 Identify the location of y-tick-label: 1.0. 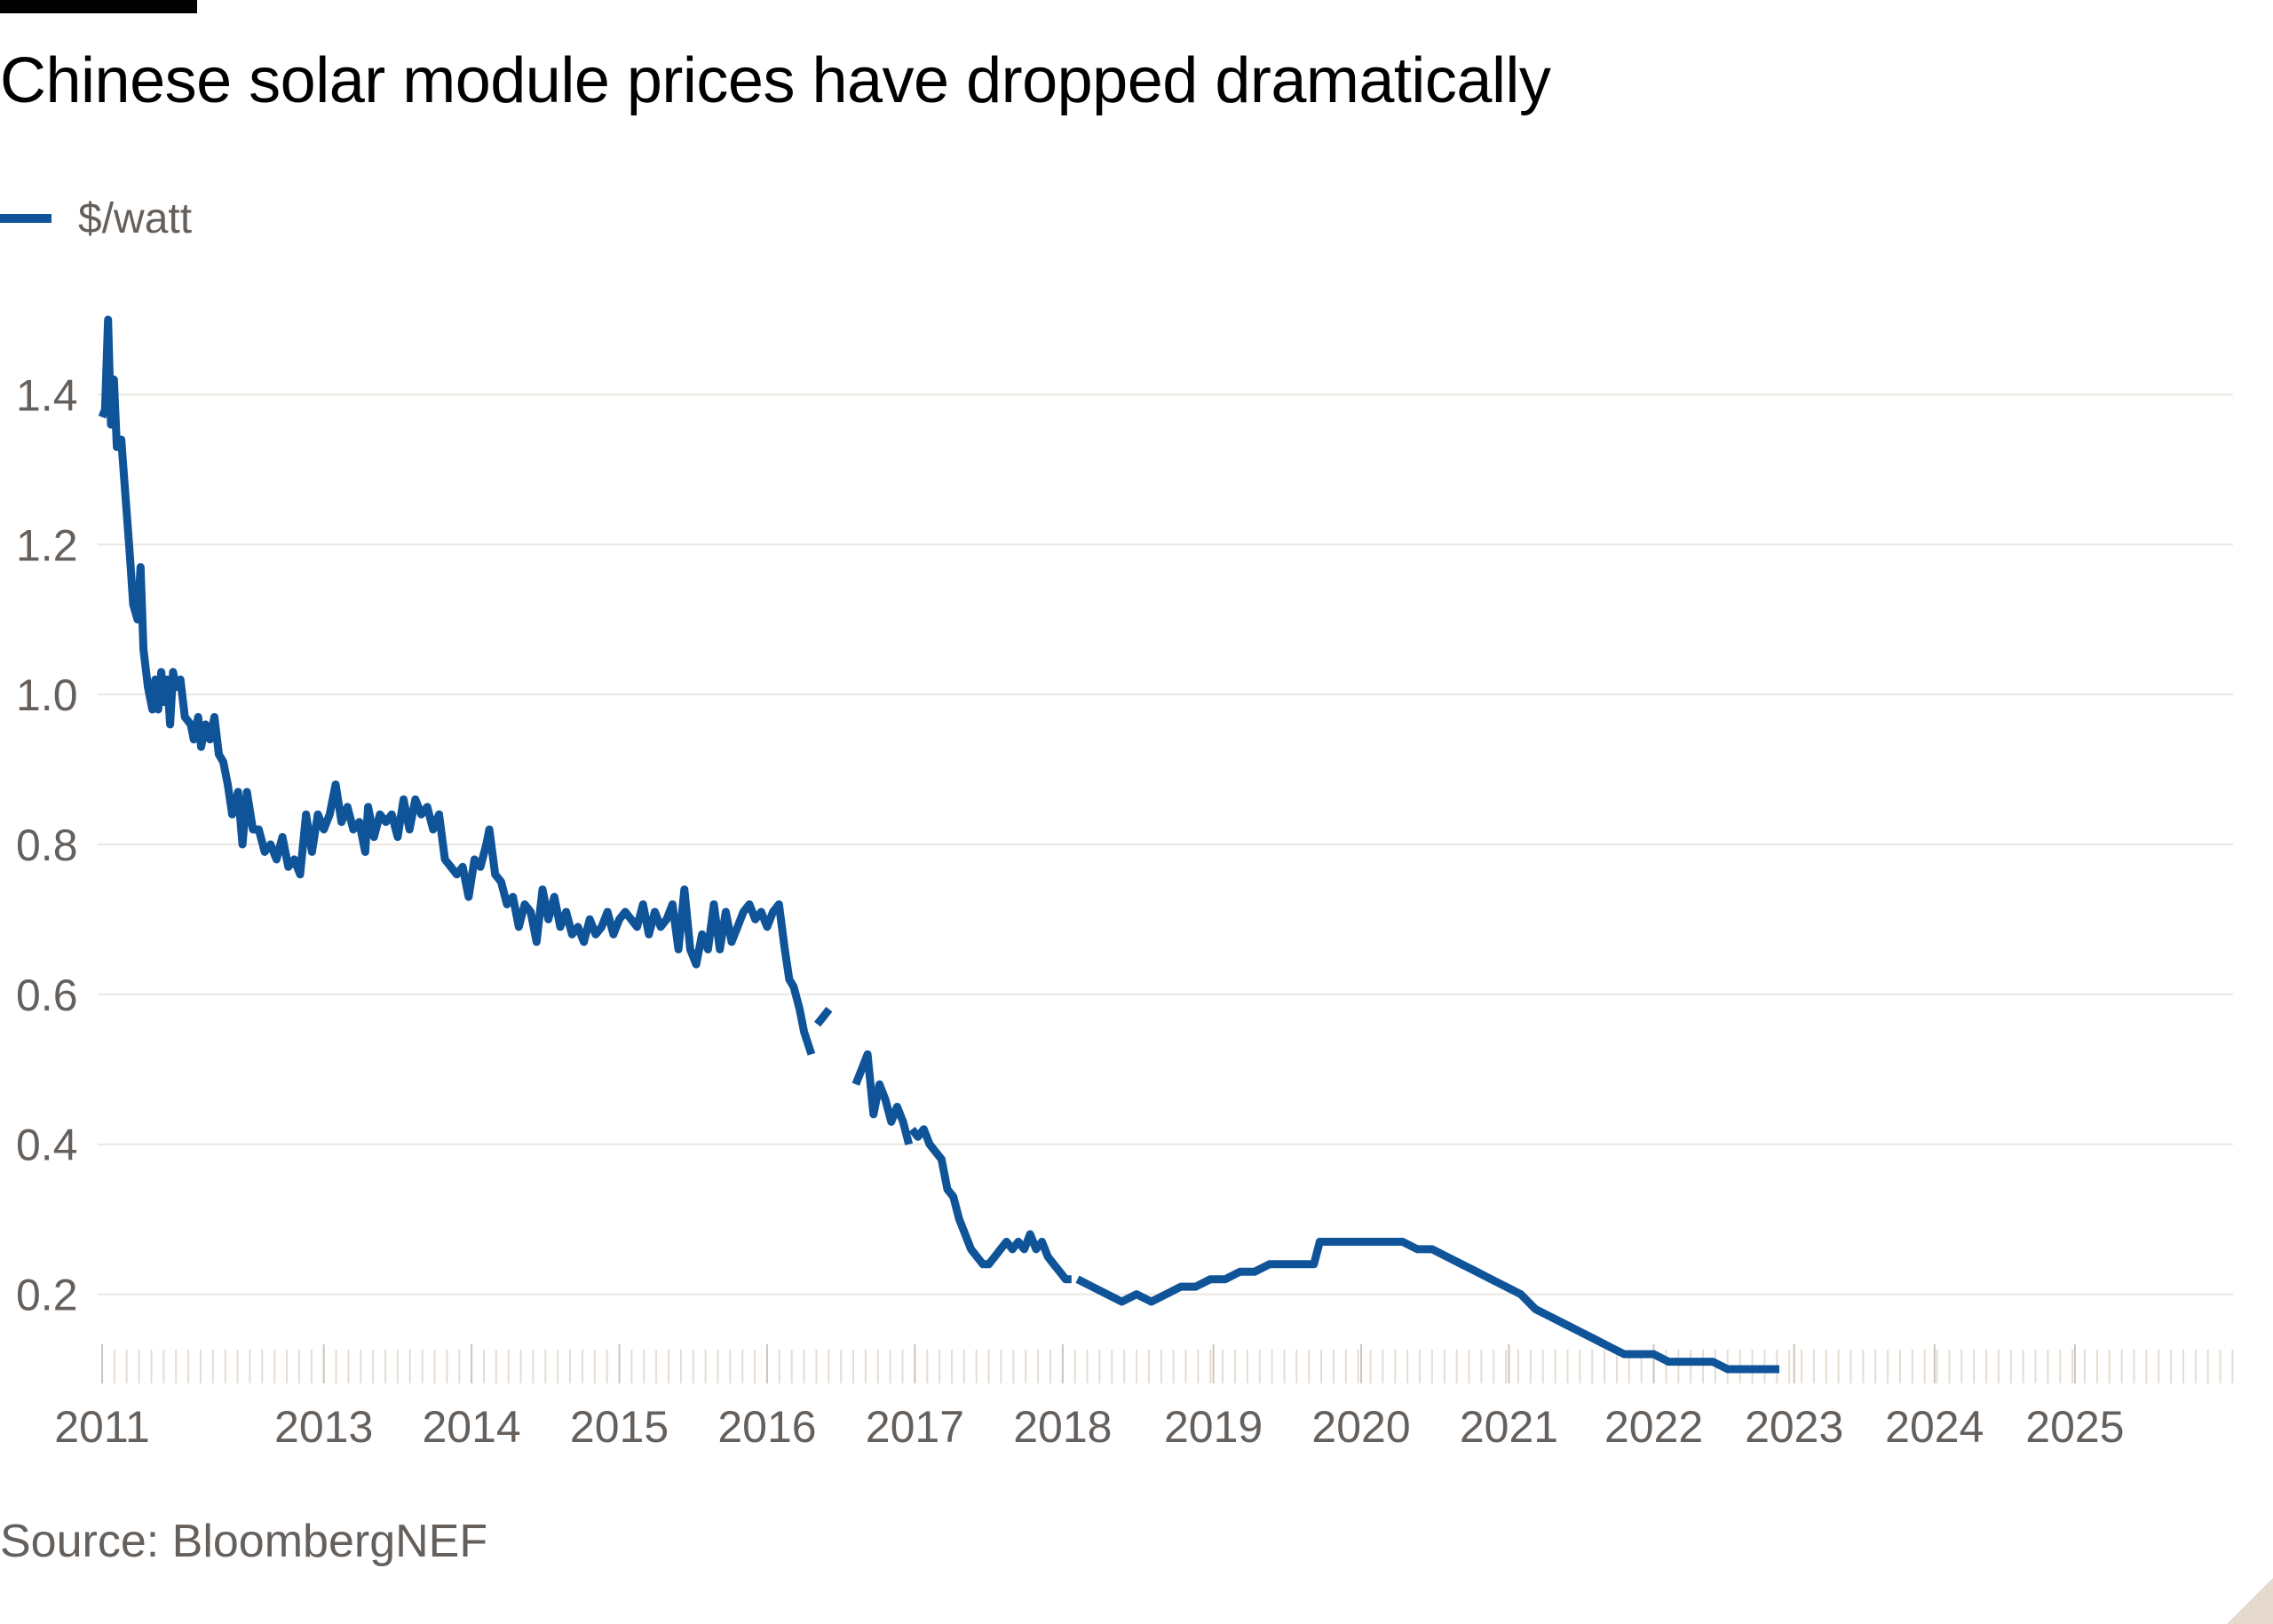
(47, 695).